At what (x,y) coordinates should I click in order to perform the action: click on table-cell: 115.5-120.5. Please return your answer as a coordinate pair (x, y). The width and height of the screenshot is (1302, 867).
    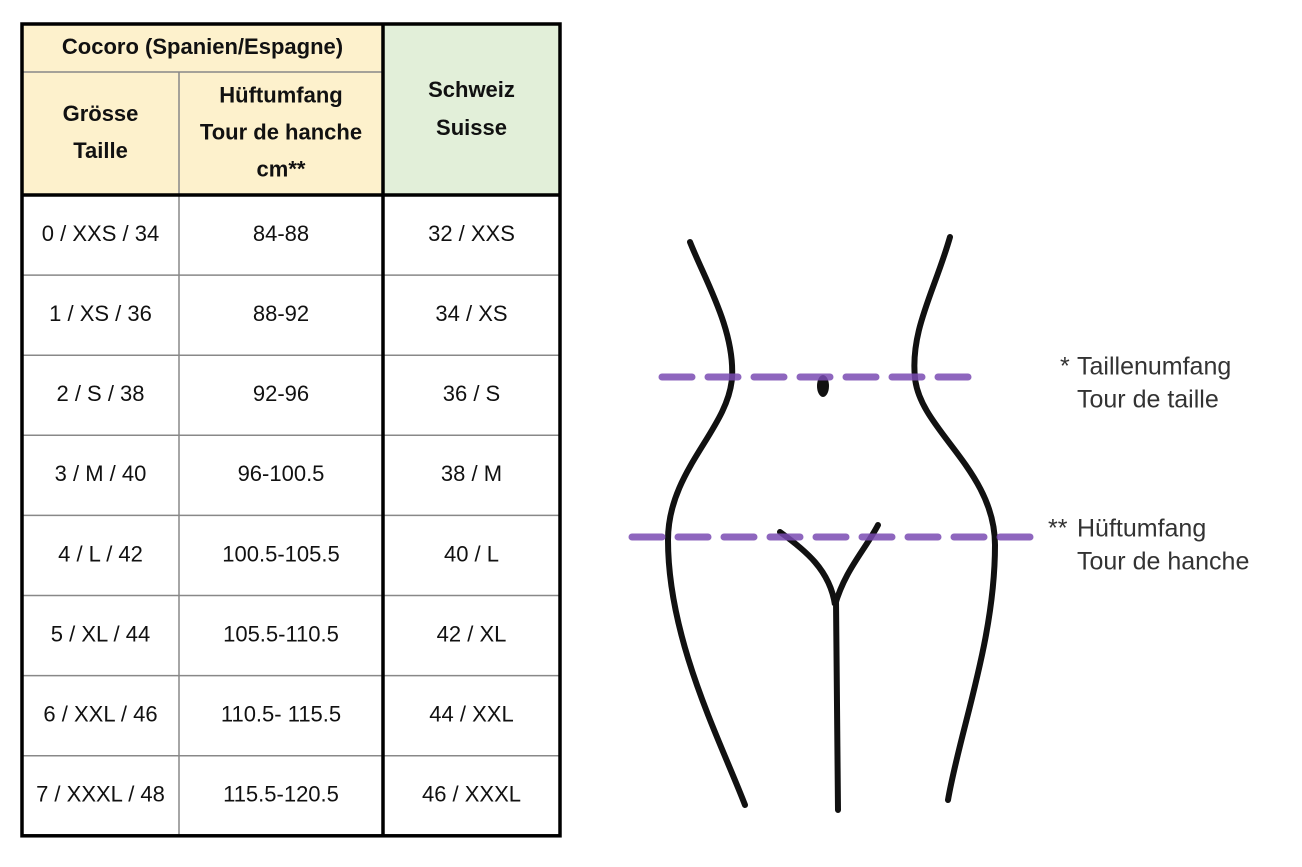
    Looking at the image, I should click on (281, 794).